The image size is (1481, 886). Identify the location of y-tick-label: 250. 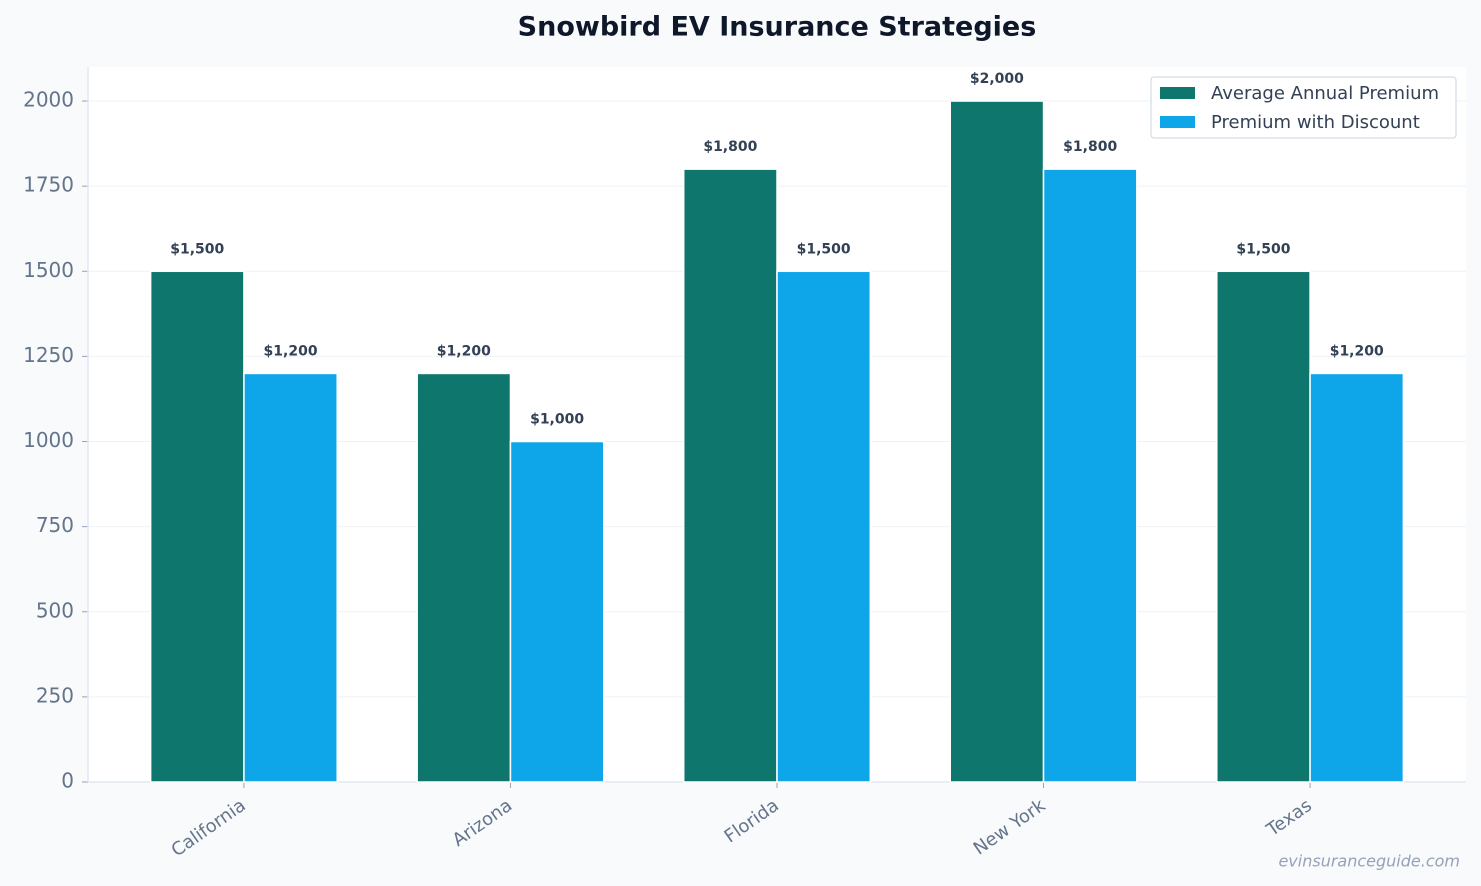
(55, 695).